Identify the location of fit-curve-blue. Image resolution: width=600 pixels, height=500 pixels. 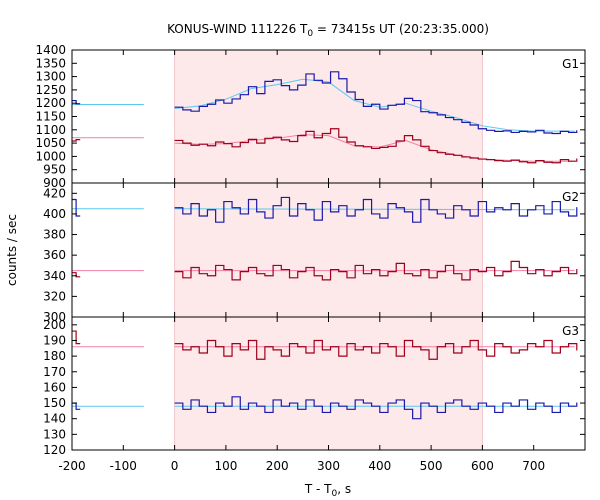
(374, 105).